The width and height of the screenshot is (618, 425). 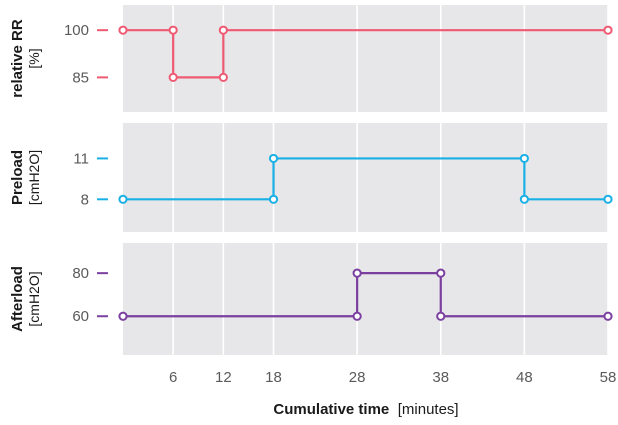 What do you see at coordinates (365, 409) in the screenshot?
I see `x-axis-label: Cumulative time [minutes]` at bounding box center [365, 409].